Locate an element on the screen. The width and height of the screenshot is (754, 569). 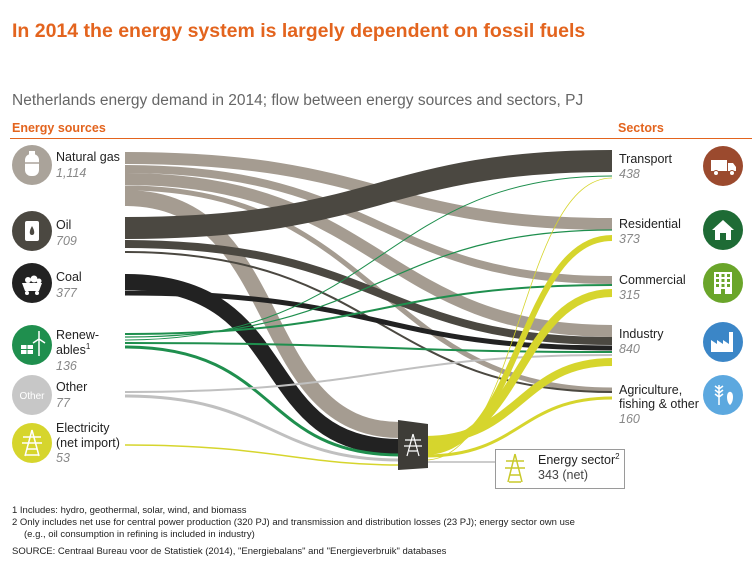
source-value-oil: 709 is located at coordinates (66, 241).